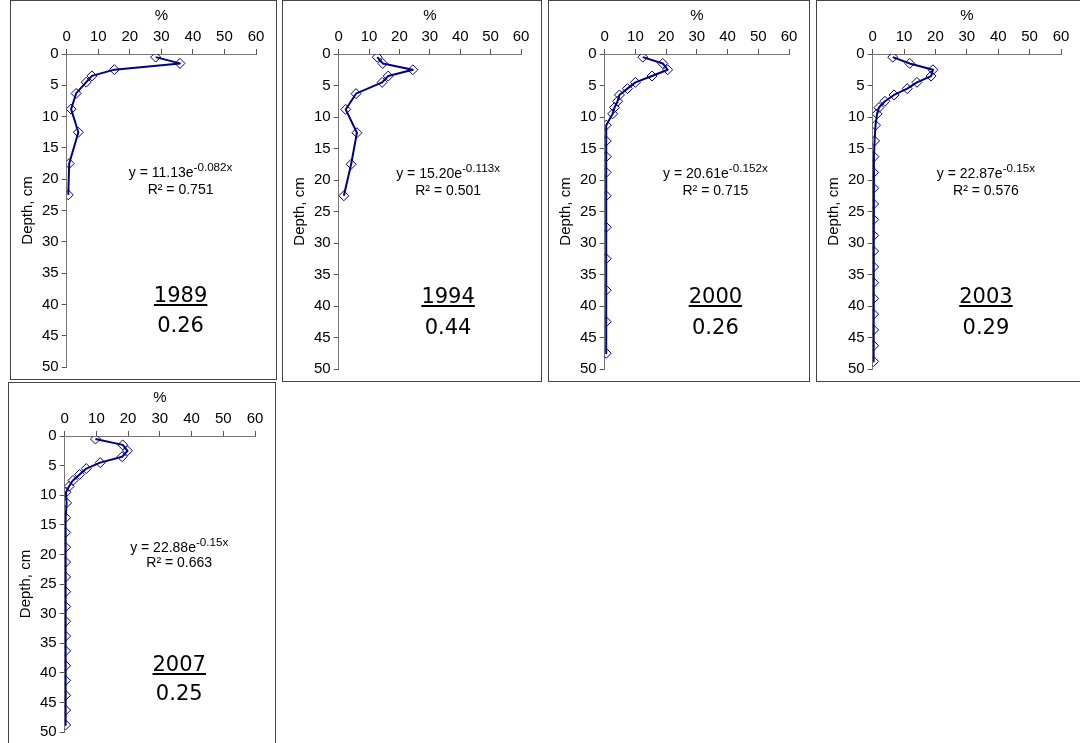 The height and width of the screenshot is (743, 1080). What do you see at coordinates (180, 188) in the screenshot?
I see `annotation: R² = 0.751` at bounding box center [180, 188].